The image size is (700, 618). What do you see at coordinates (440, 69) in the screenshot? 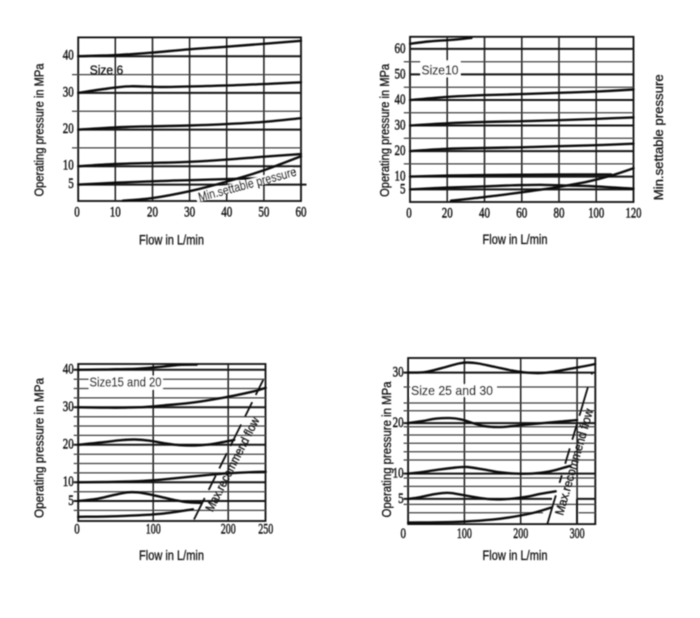
I see `svg-text: Size10` at bounding box center [440, 69].